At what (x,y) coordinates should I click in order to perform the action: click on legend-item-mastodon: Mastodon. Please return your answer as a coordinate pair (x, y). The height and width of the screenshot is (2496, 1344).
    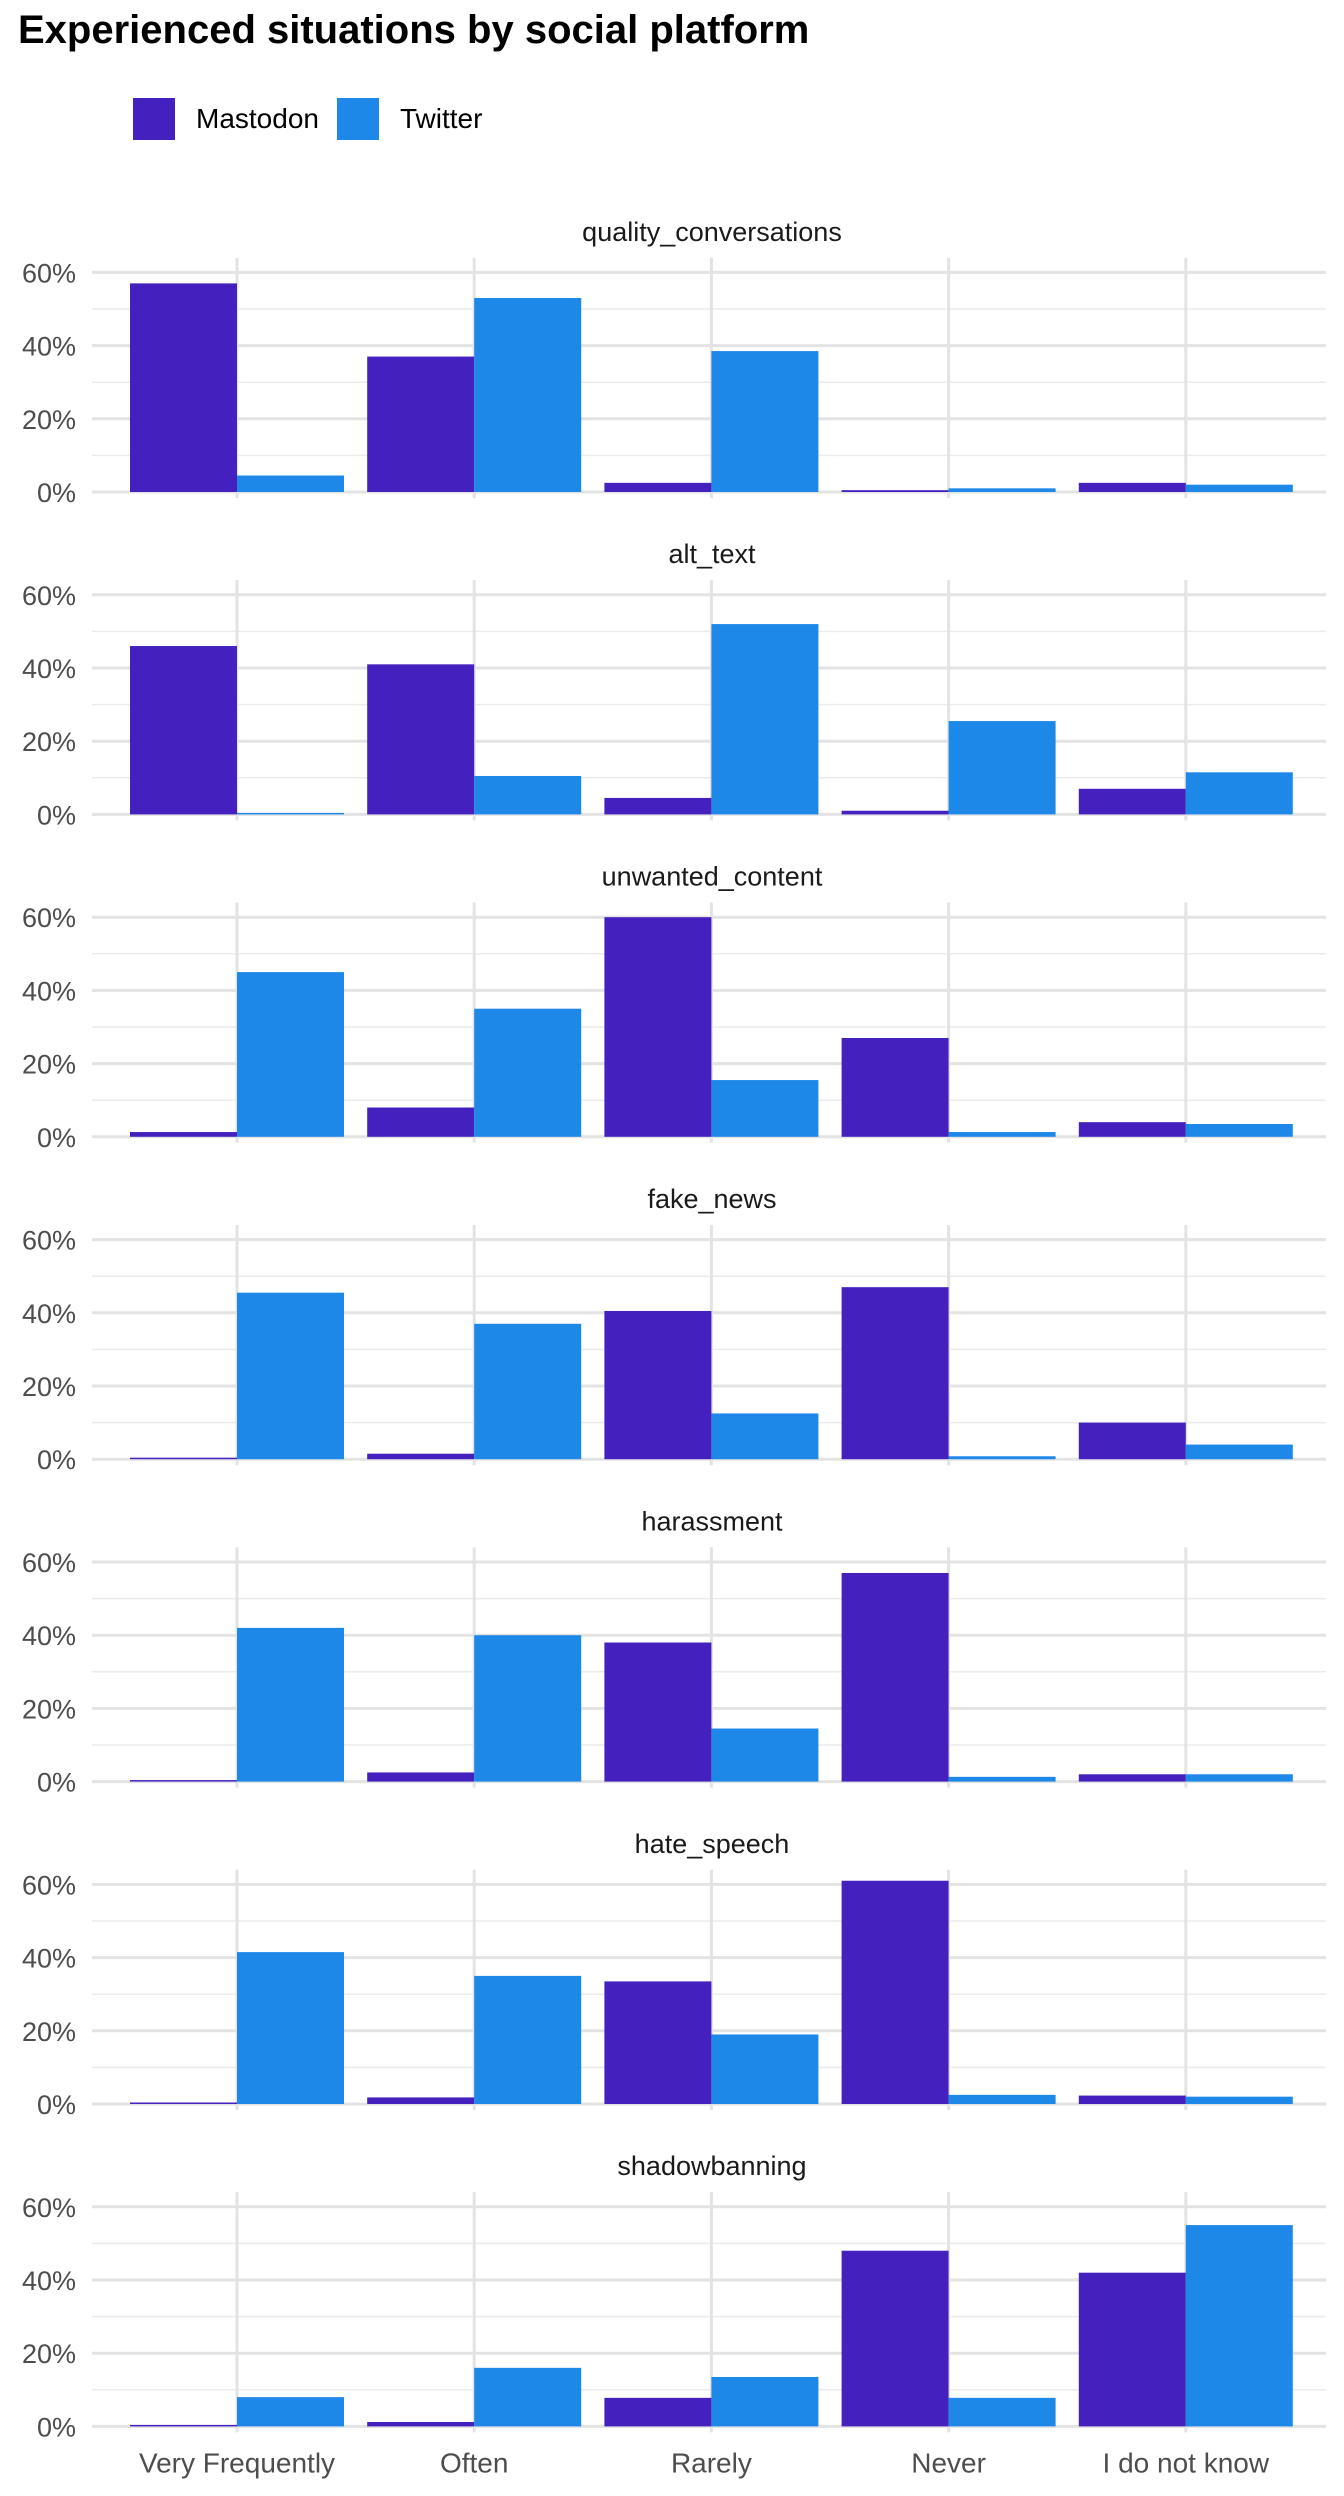
    Looking at the image, I should click on (226, 119).